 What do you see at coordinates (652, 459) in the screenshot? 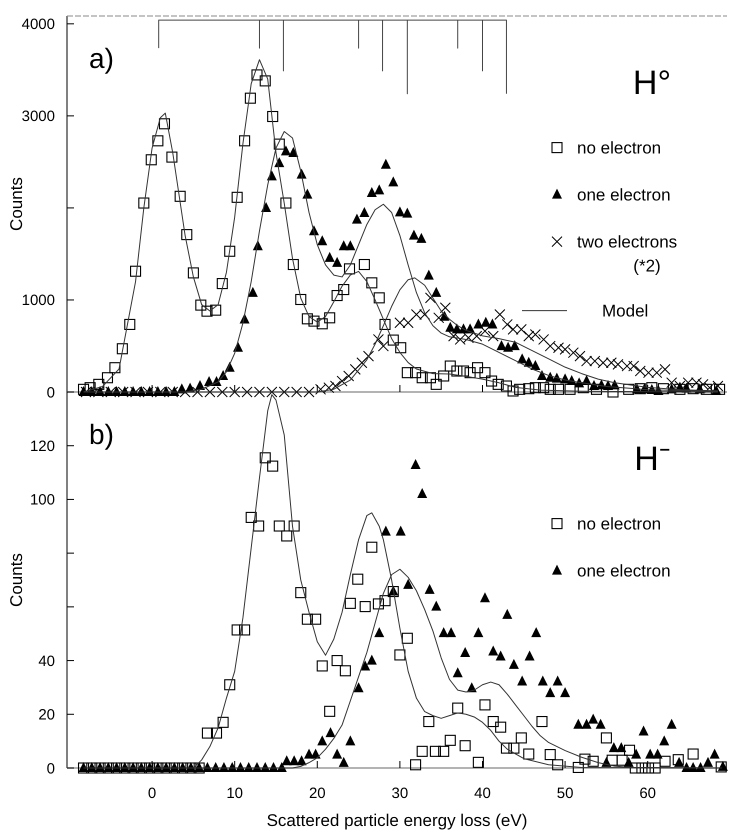
I see `text: H⁻` at bounding box center [652, 459].